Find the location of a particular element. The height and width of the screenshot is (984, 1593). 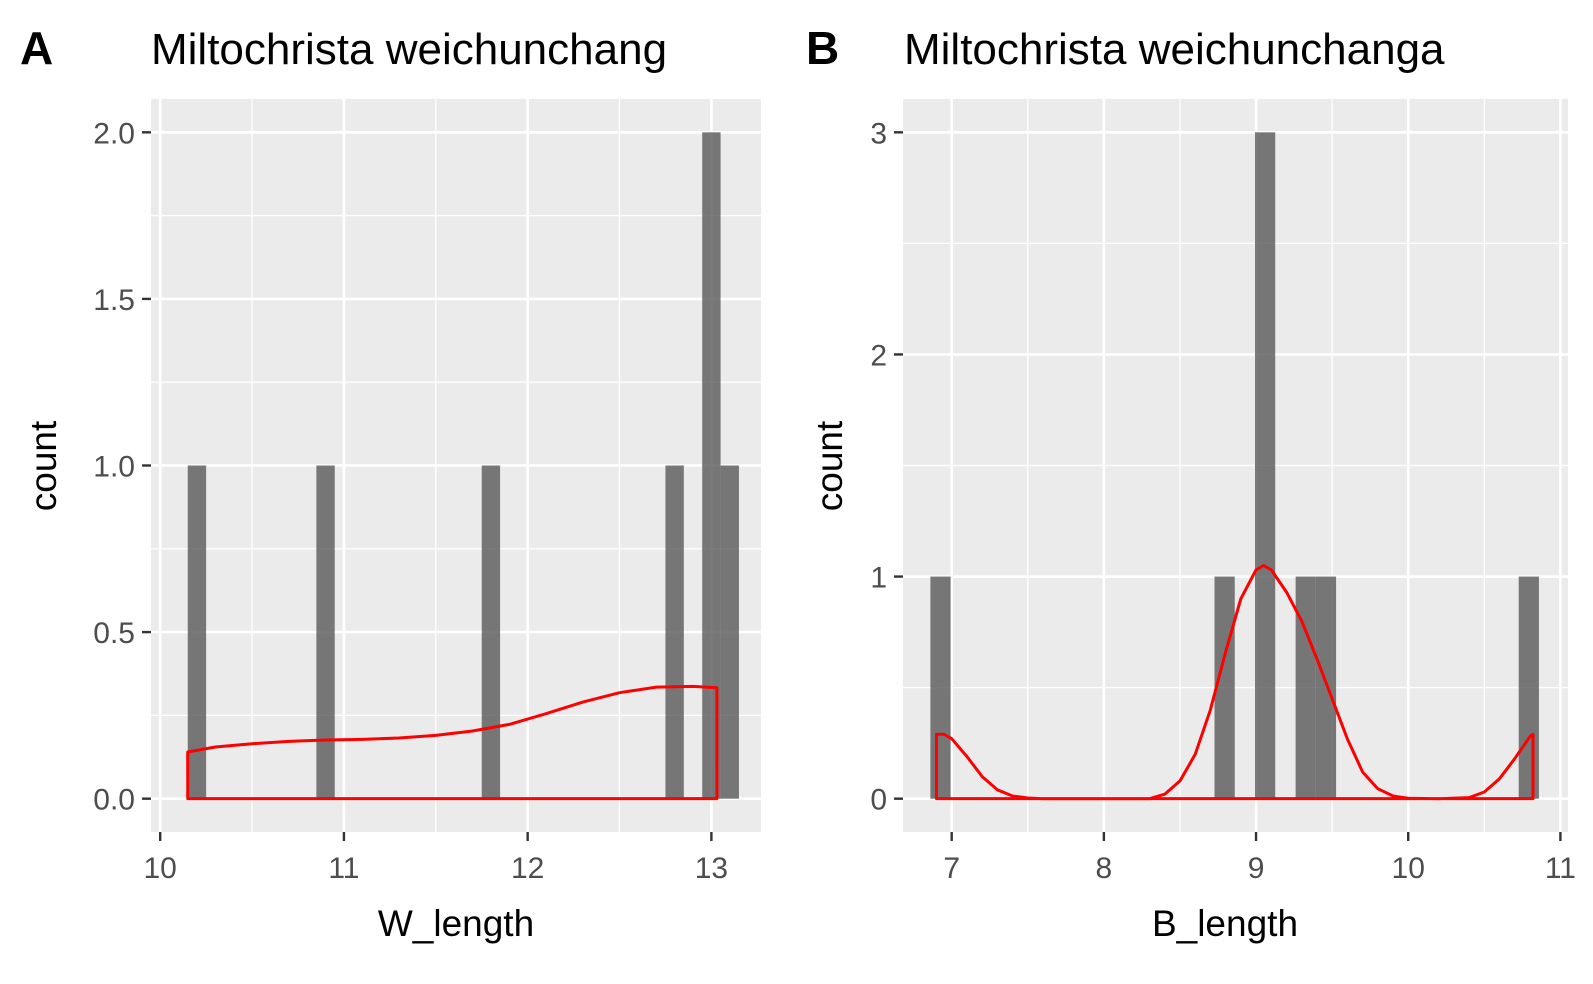

y-tick-label: 1.5 is located at coordinates (114, 300).